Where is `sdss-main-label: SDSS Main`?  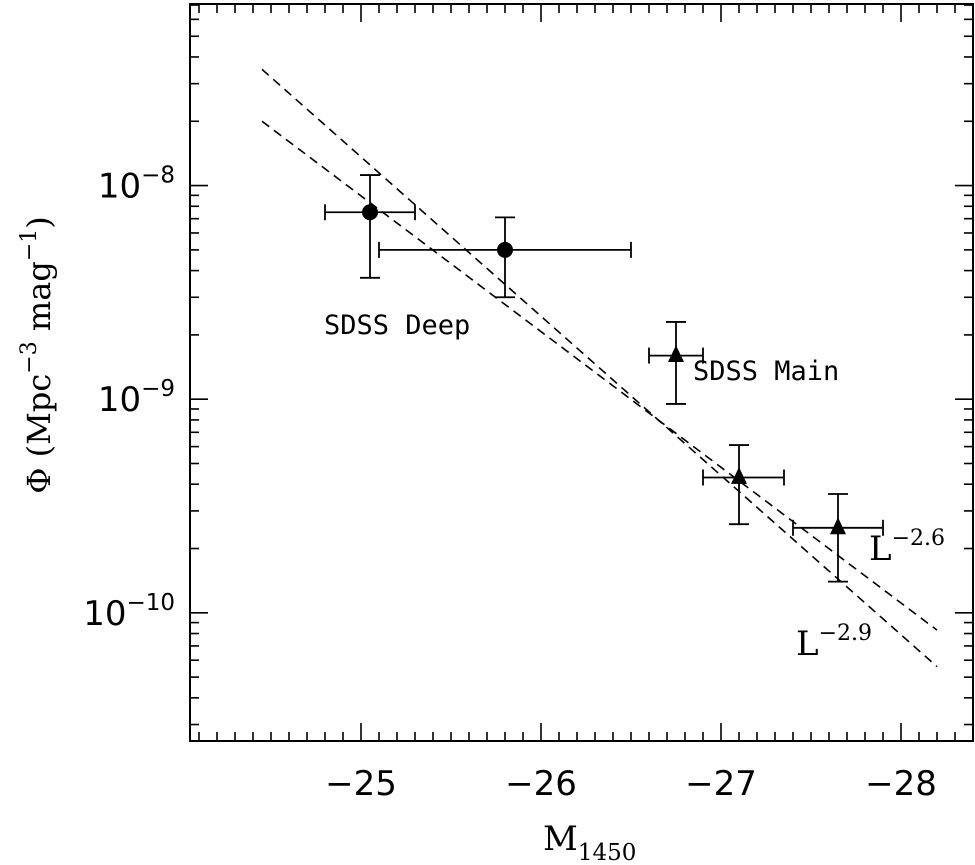 sdss-main-label: SDSS Main is located at coordinates (766, 371).